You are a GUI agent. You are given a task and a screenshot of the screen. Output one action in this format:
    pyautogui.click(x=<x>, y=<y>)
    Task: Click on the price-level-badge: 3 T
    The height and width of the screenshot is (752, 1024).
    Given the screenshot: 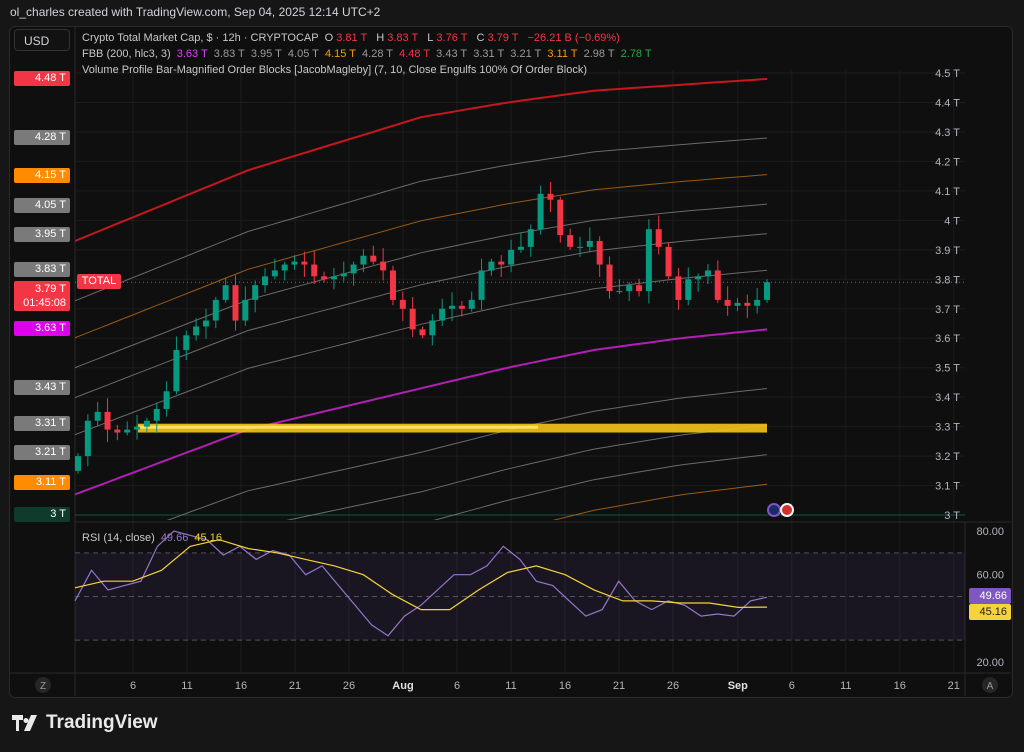 What is the action you would take?
    pyautogui.click(x=42, y=515)
    